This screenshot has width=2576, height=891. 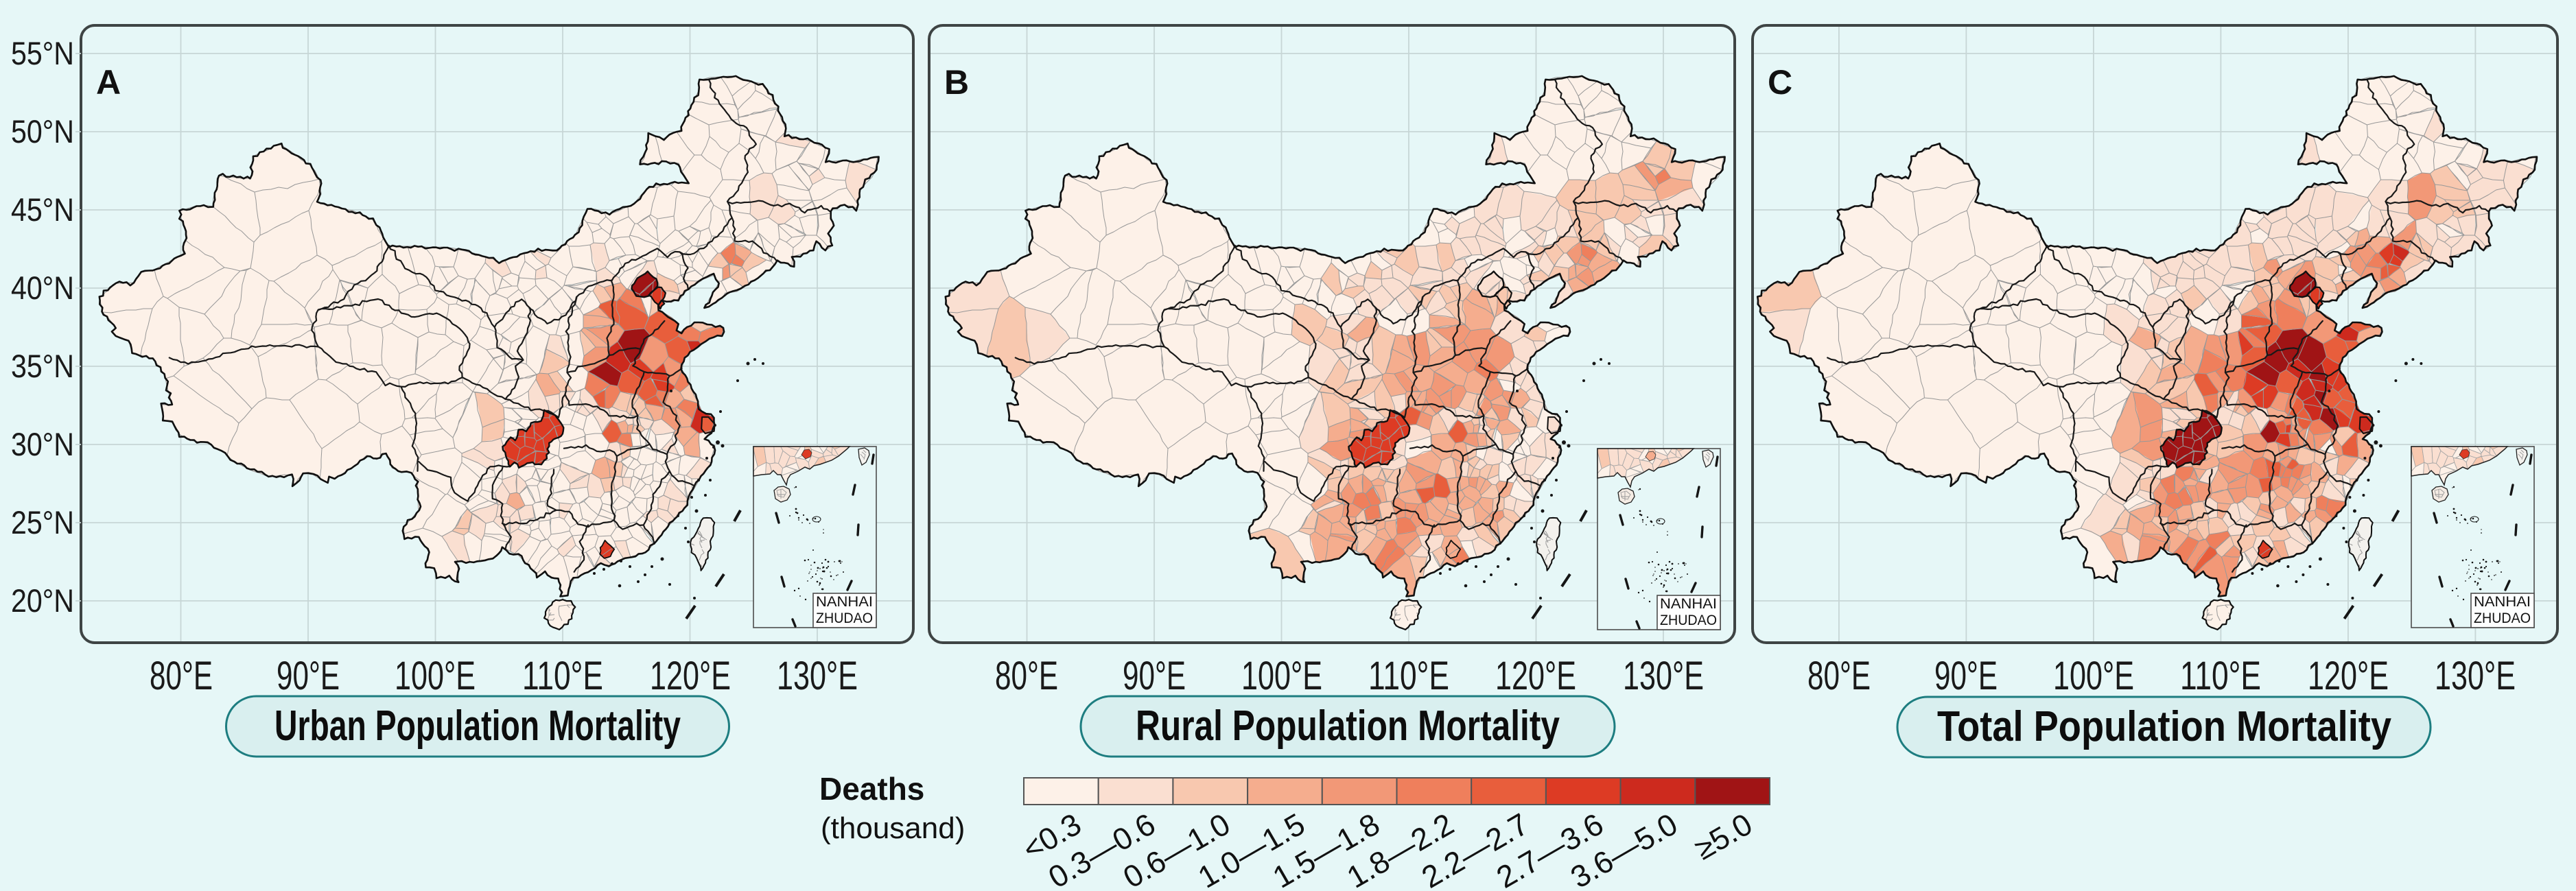 I want to click on svg-text: B, so click(x=956, y=82).